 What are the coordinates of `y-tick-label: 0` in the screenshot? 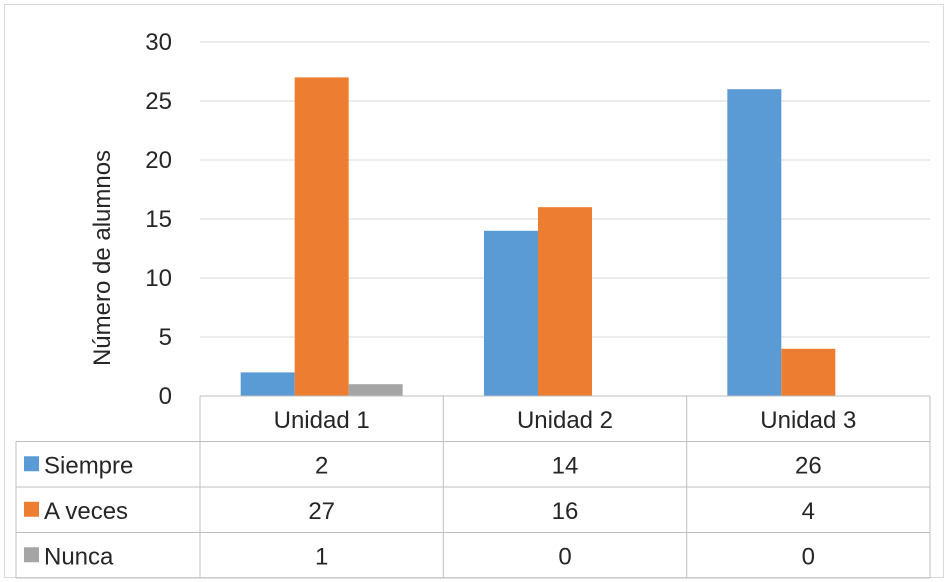 It's located at (165, 396).